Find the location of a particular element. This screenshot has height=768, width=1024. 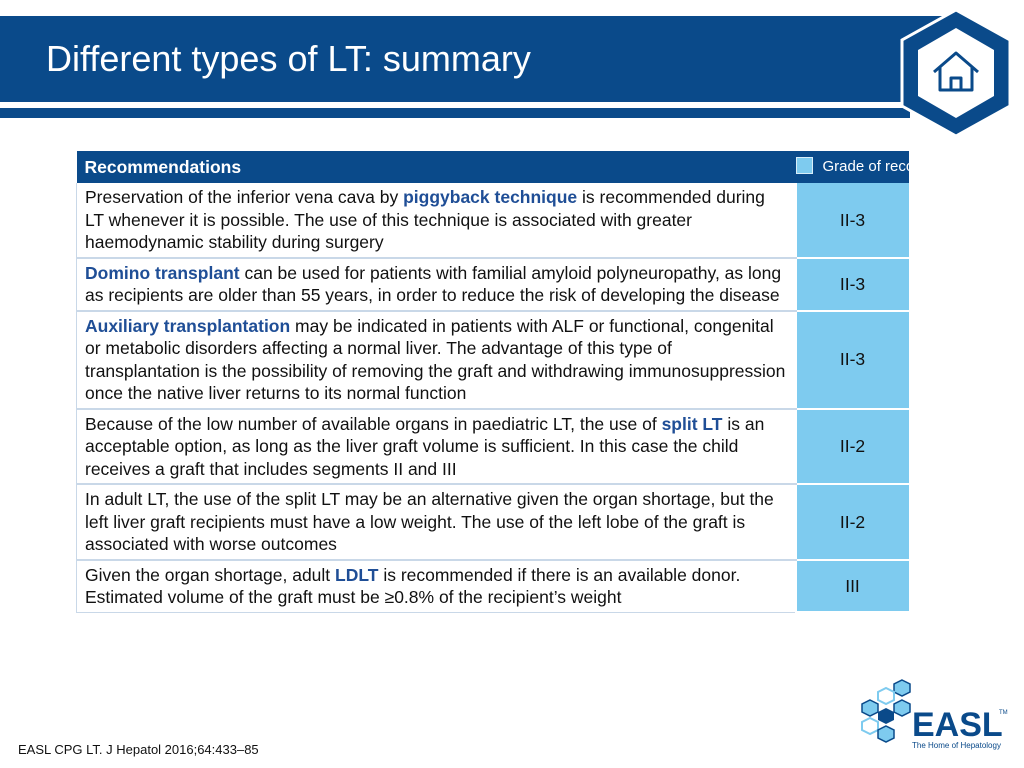

title-banner is located at coordinates (476, 59).